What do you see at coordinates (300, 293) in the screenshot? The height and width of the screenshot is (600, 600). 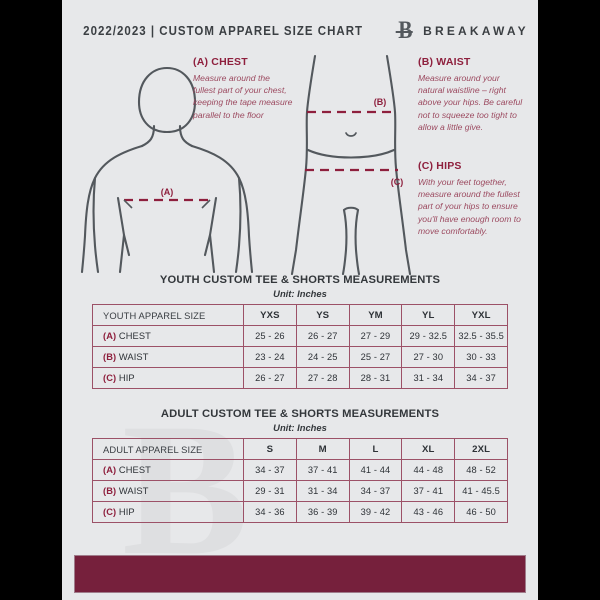 I see `youth-table-unit: Unit: Inches` at bounding box center [300, 293].